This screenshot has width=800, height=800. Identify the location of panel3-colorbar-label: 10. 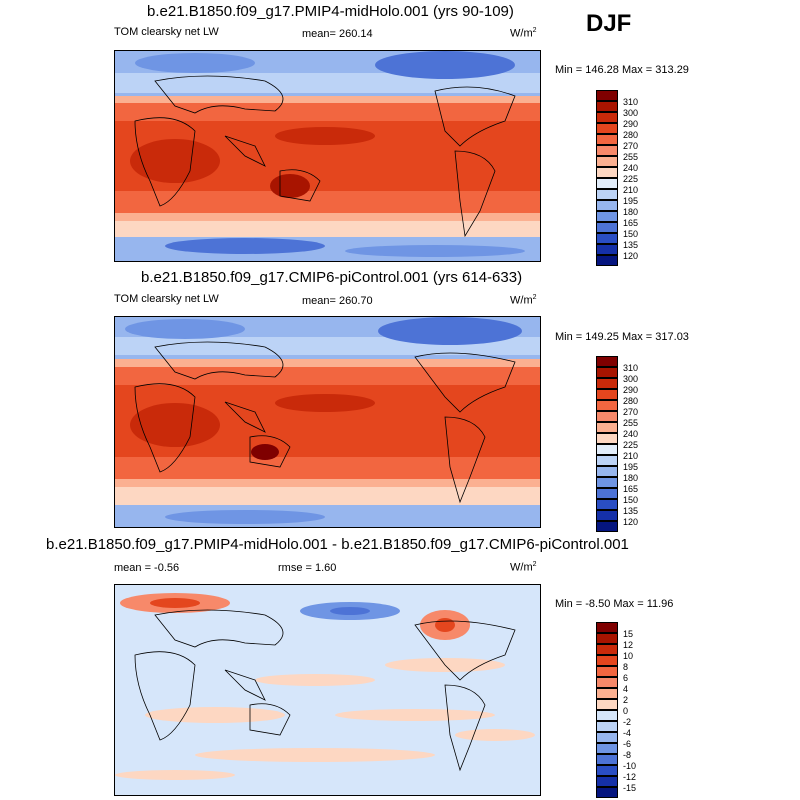
(628, 656).